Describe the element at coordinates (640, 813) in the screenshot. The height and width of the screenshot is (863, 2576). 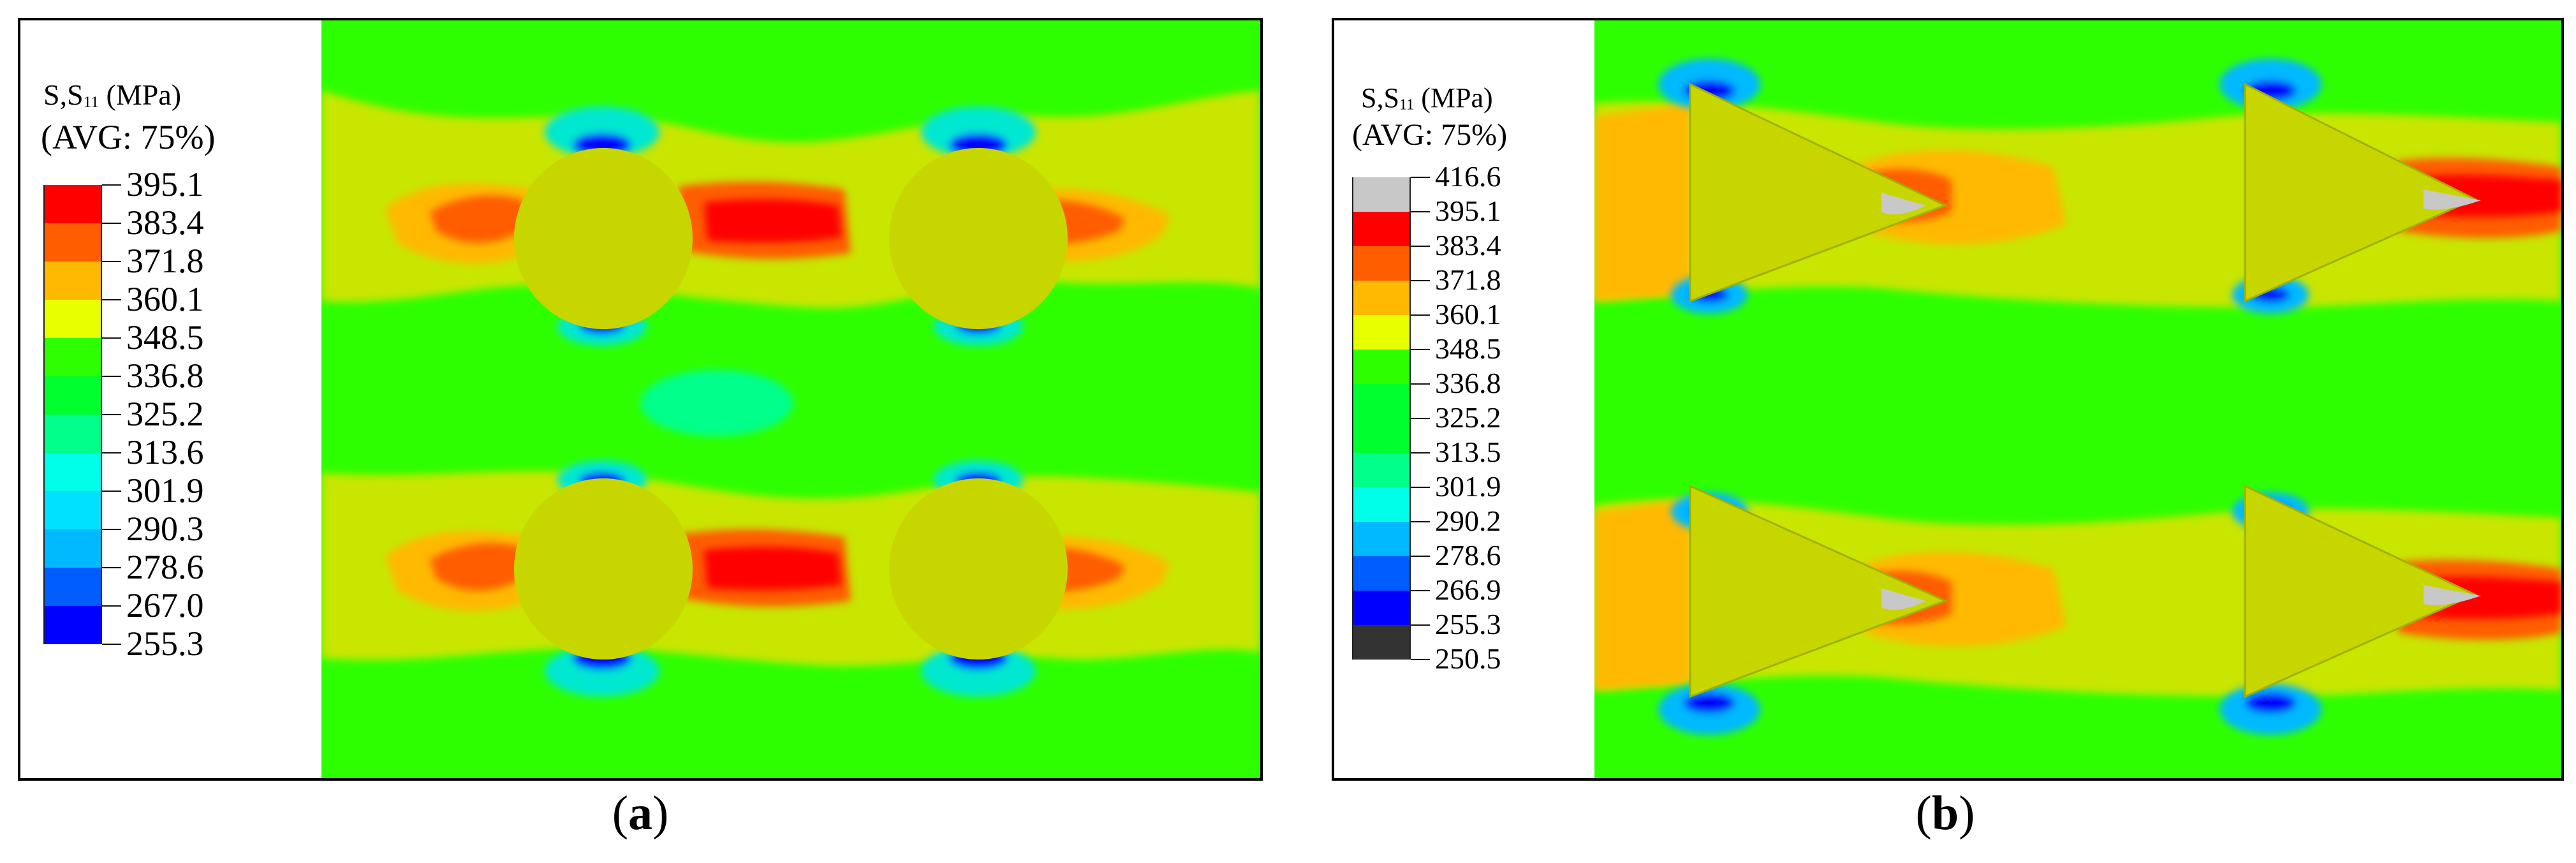
I see `caption-a: (a)` at that location.